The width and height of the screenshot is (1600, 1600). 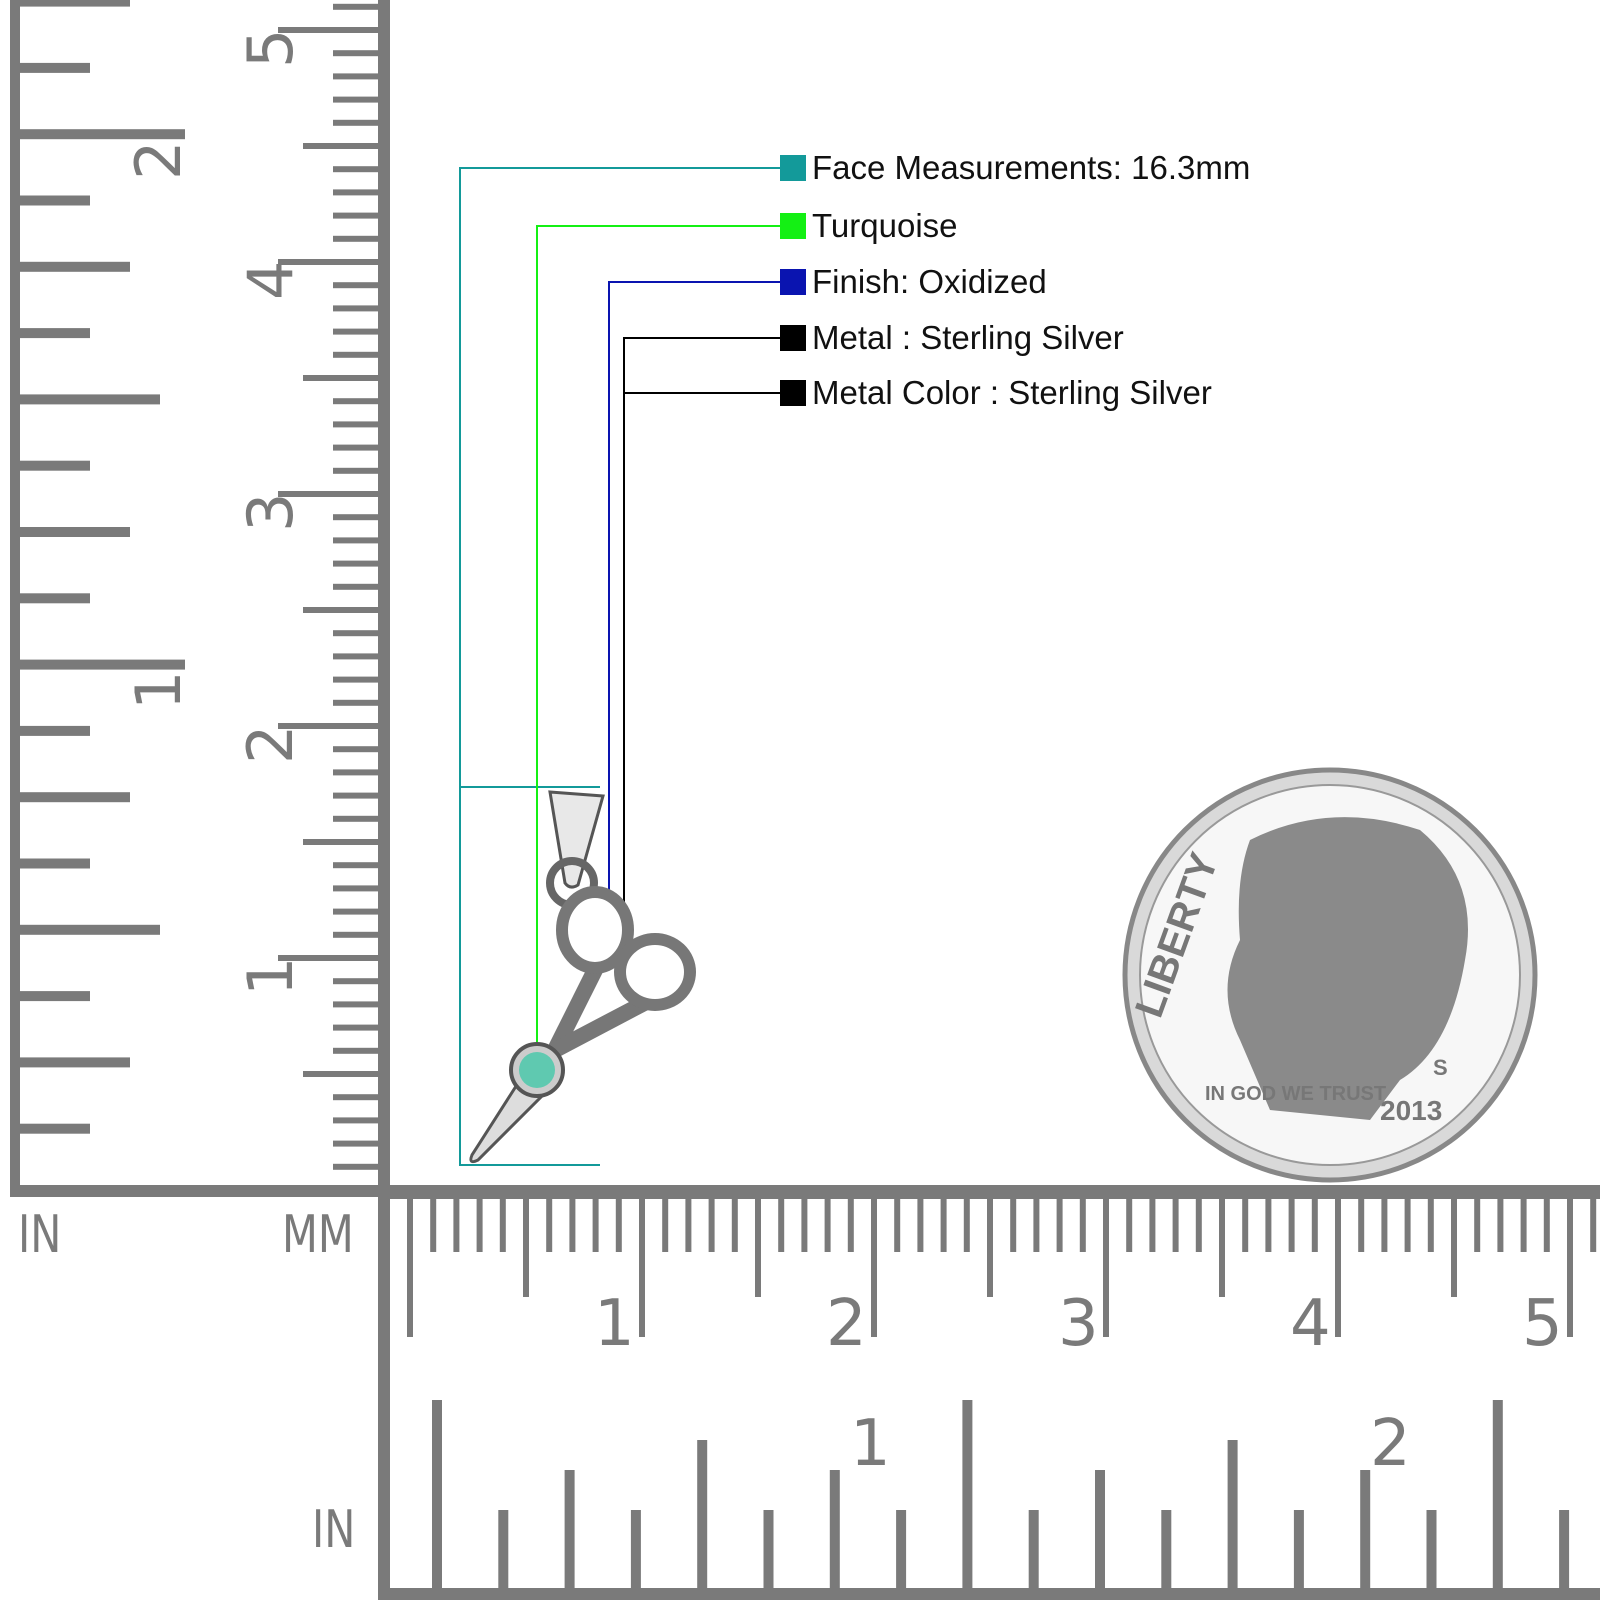 I want to click on coin-mint-mark: S, so click(x=1440, y=1067).